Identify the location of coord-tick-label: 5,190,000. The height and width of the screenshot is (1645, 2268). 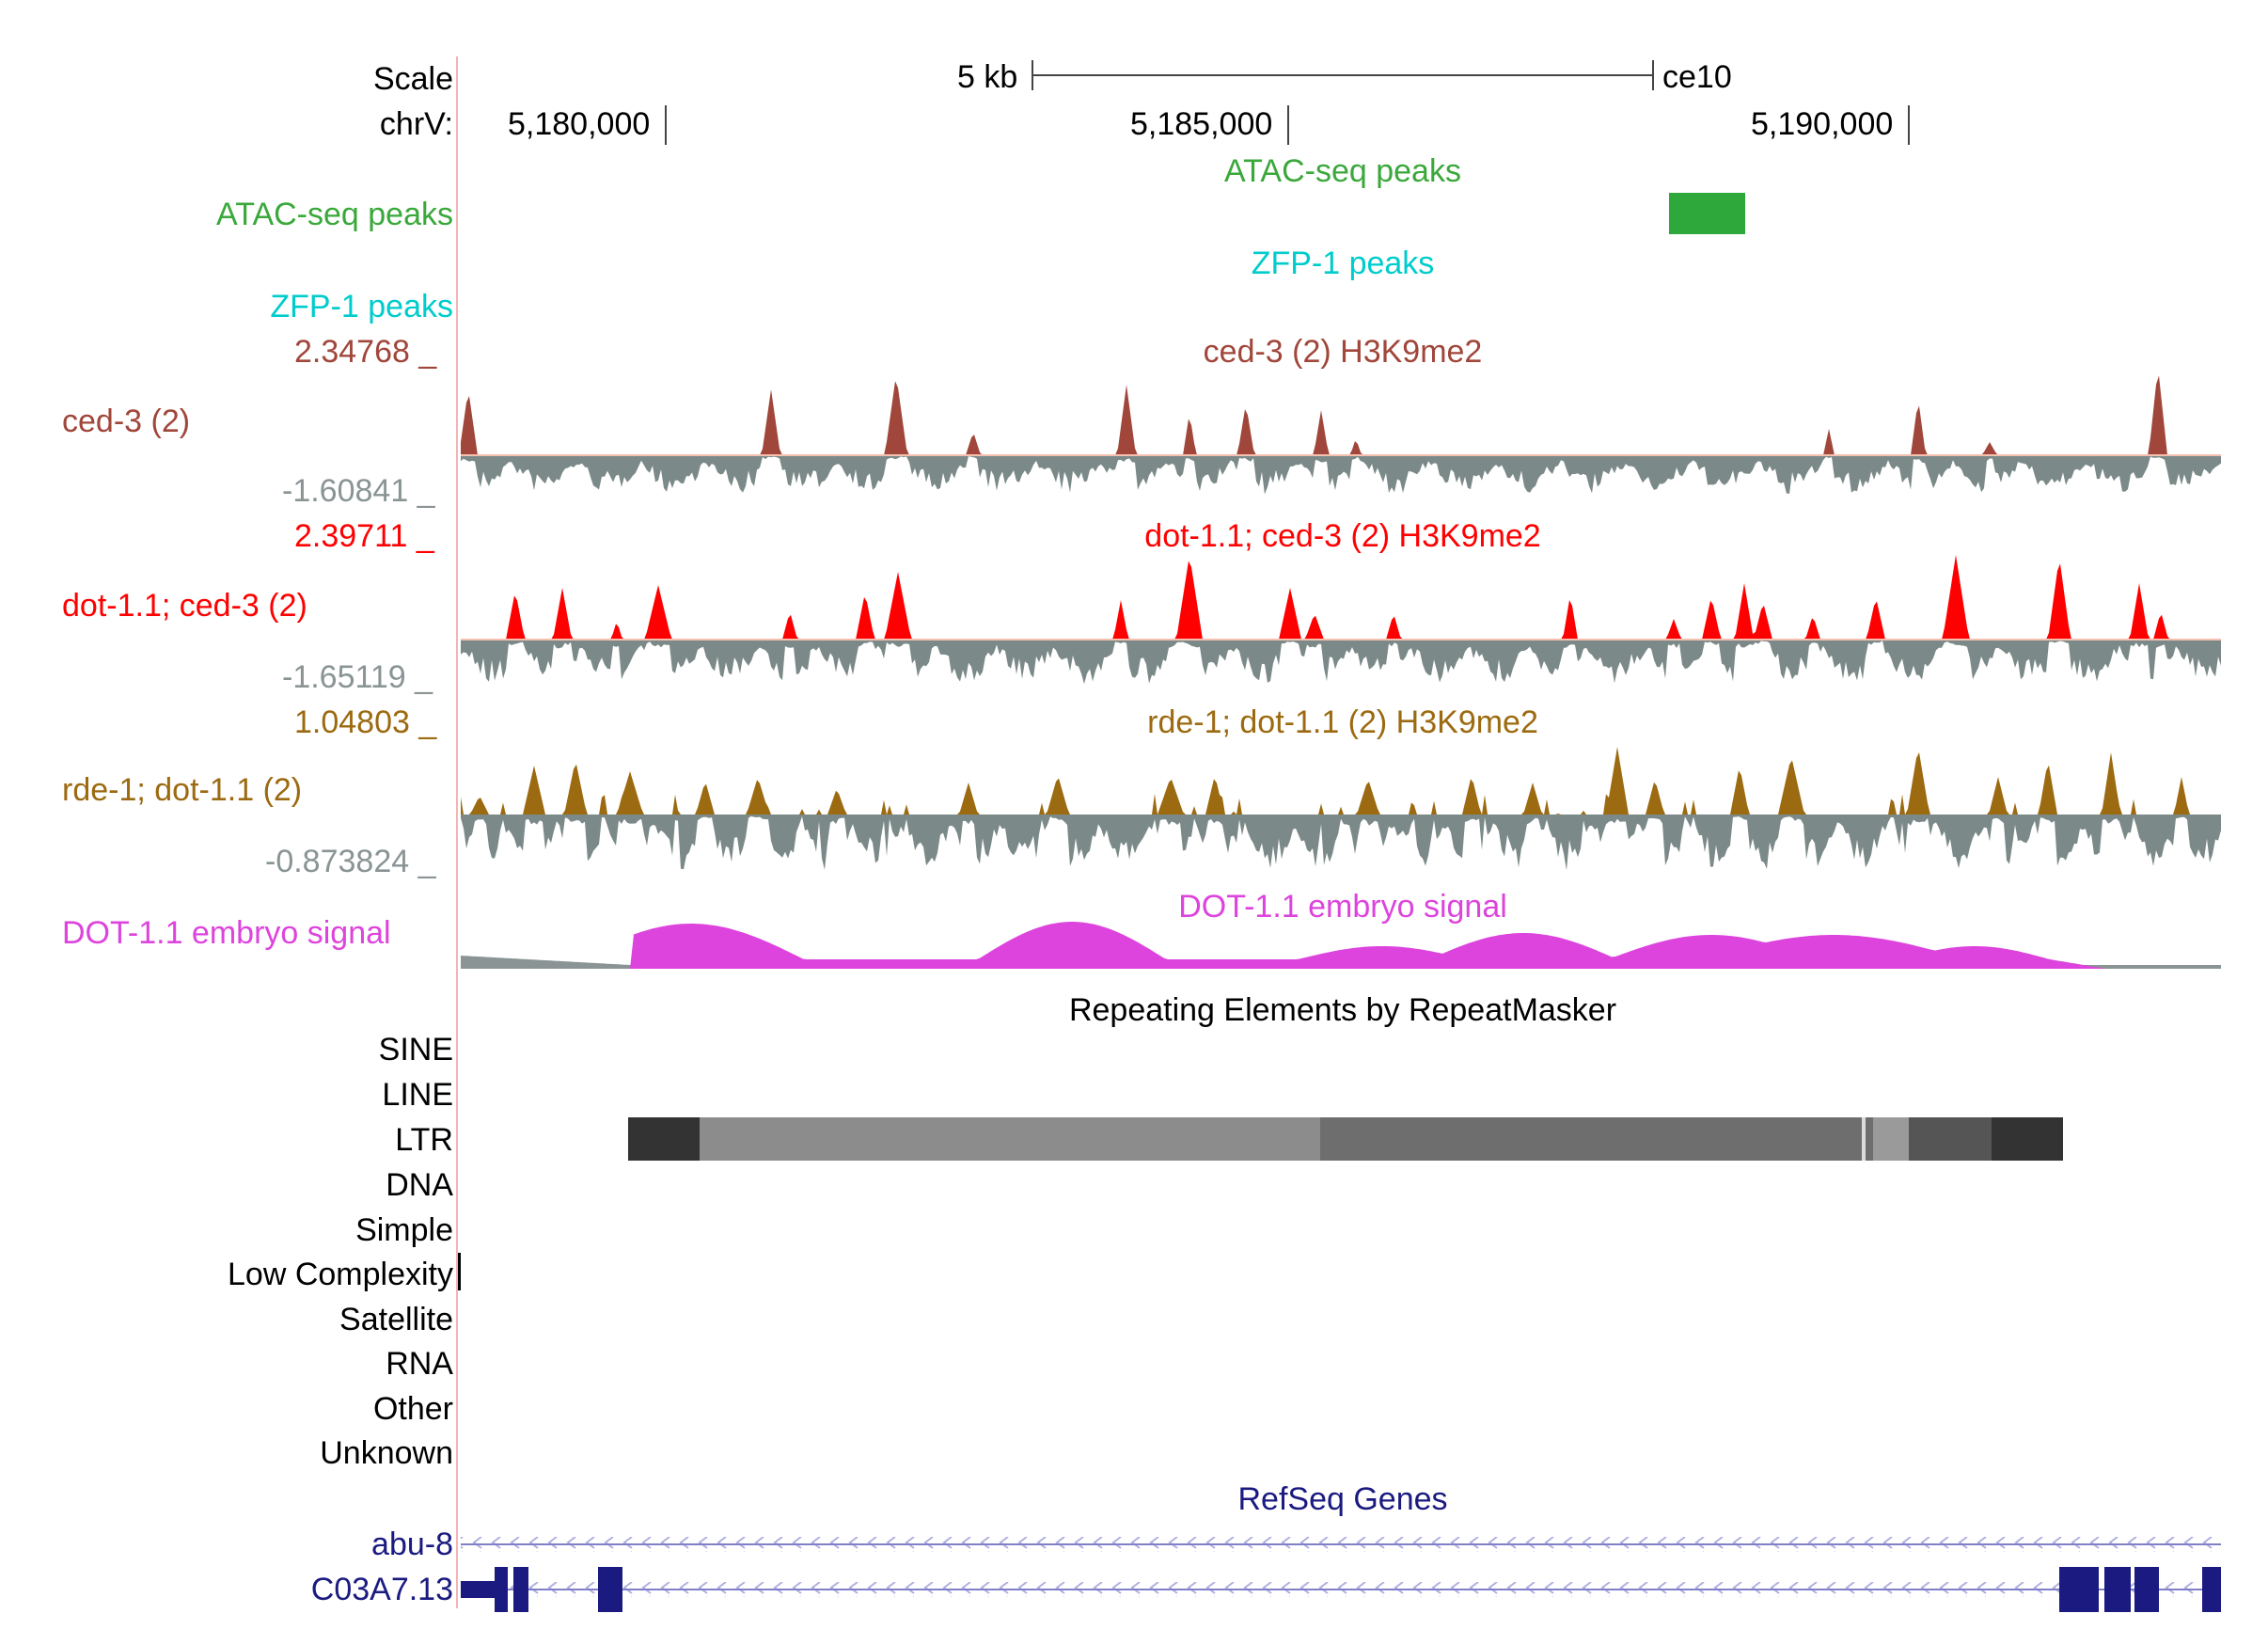
(1823, 124).